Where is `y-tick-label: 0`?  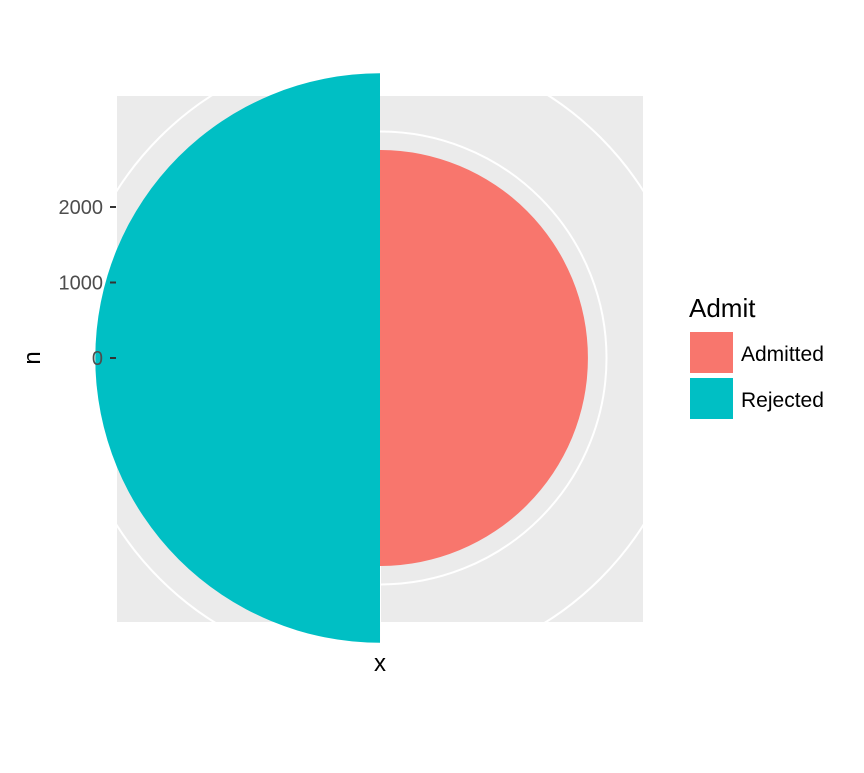
y-tick-label: 0 is located at coordinates (97, 359).